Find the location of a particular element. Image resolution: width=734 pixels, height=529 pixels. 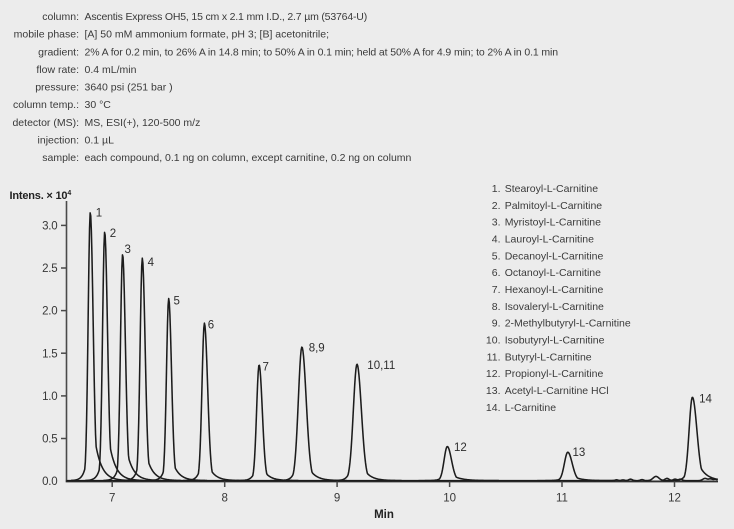

svg-text: 5. is located at coordinates (496, 256).